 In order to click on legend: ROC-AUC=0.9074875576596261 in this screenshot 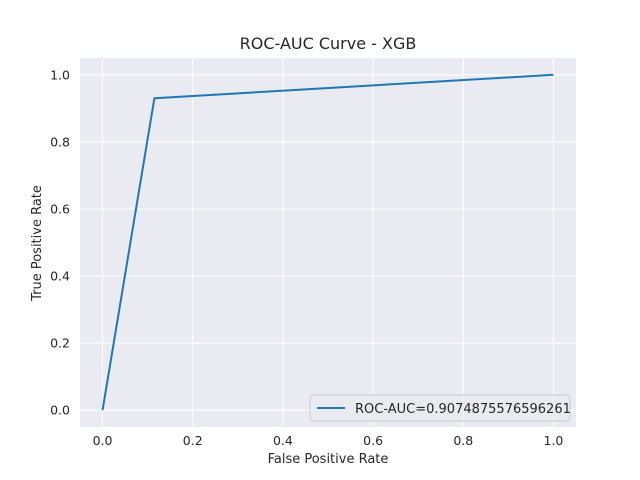, I will do `click(440, 408)`.